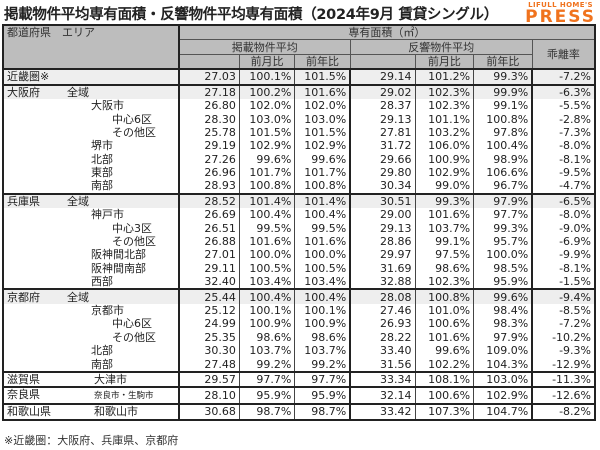 This screenshot has height=450, width=600. What do you see at coordinates (90, 146) in the screenshot?
I see `area-cell: 堺市` at bounding box center [90, 146].